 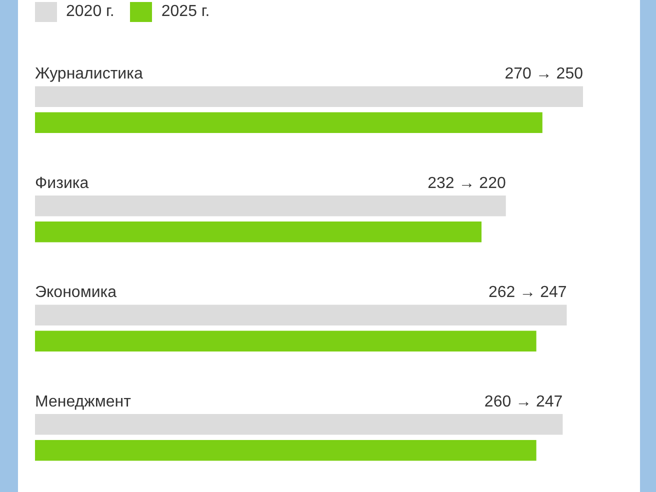 I want to click on data-label: 232 → 220, so click(x=467, y=183).